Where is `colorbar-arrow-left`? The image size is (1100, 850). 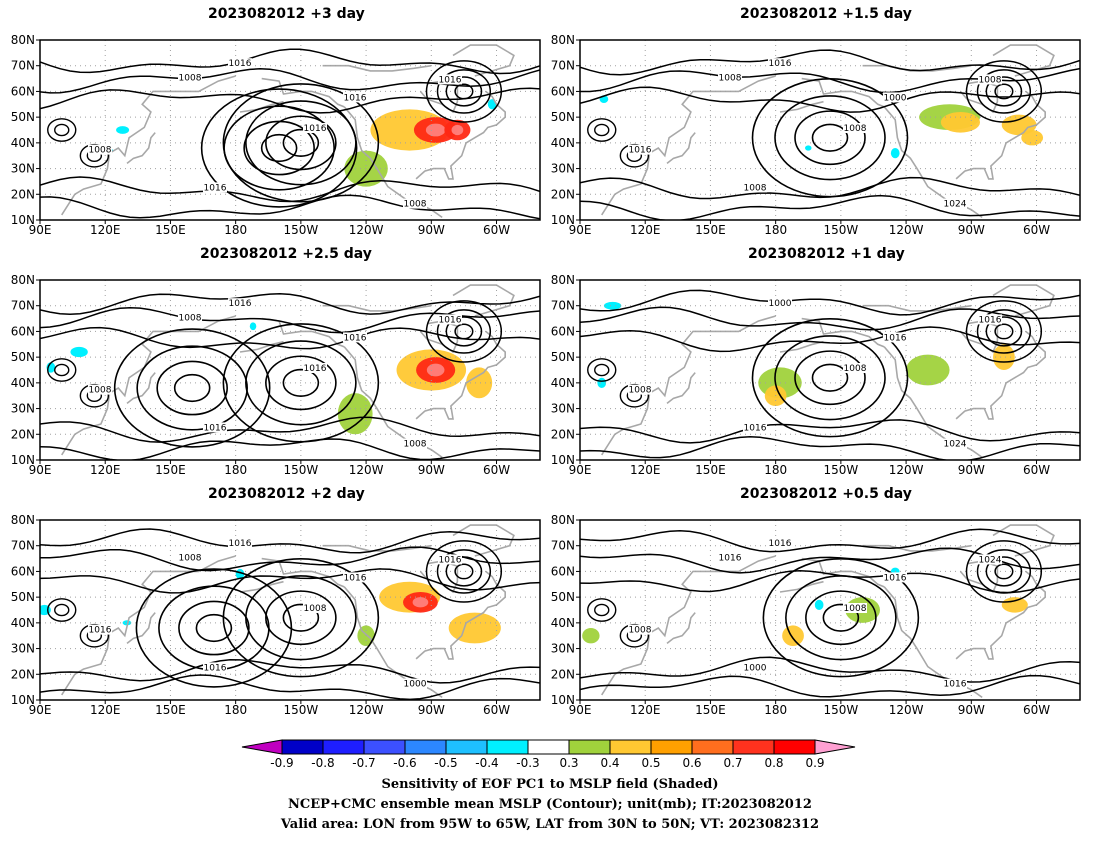
colorbar-arrow-left is located at coordinates (262, 747).